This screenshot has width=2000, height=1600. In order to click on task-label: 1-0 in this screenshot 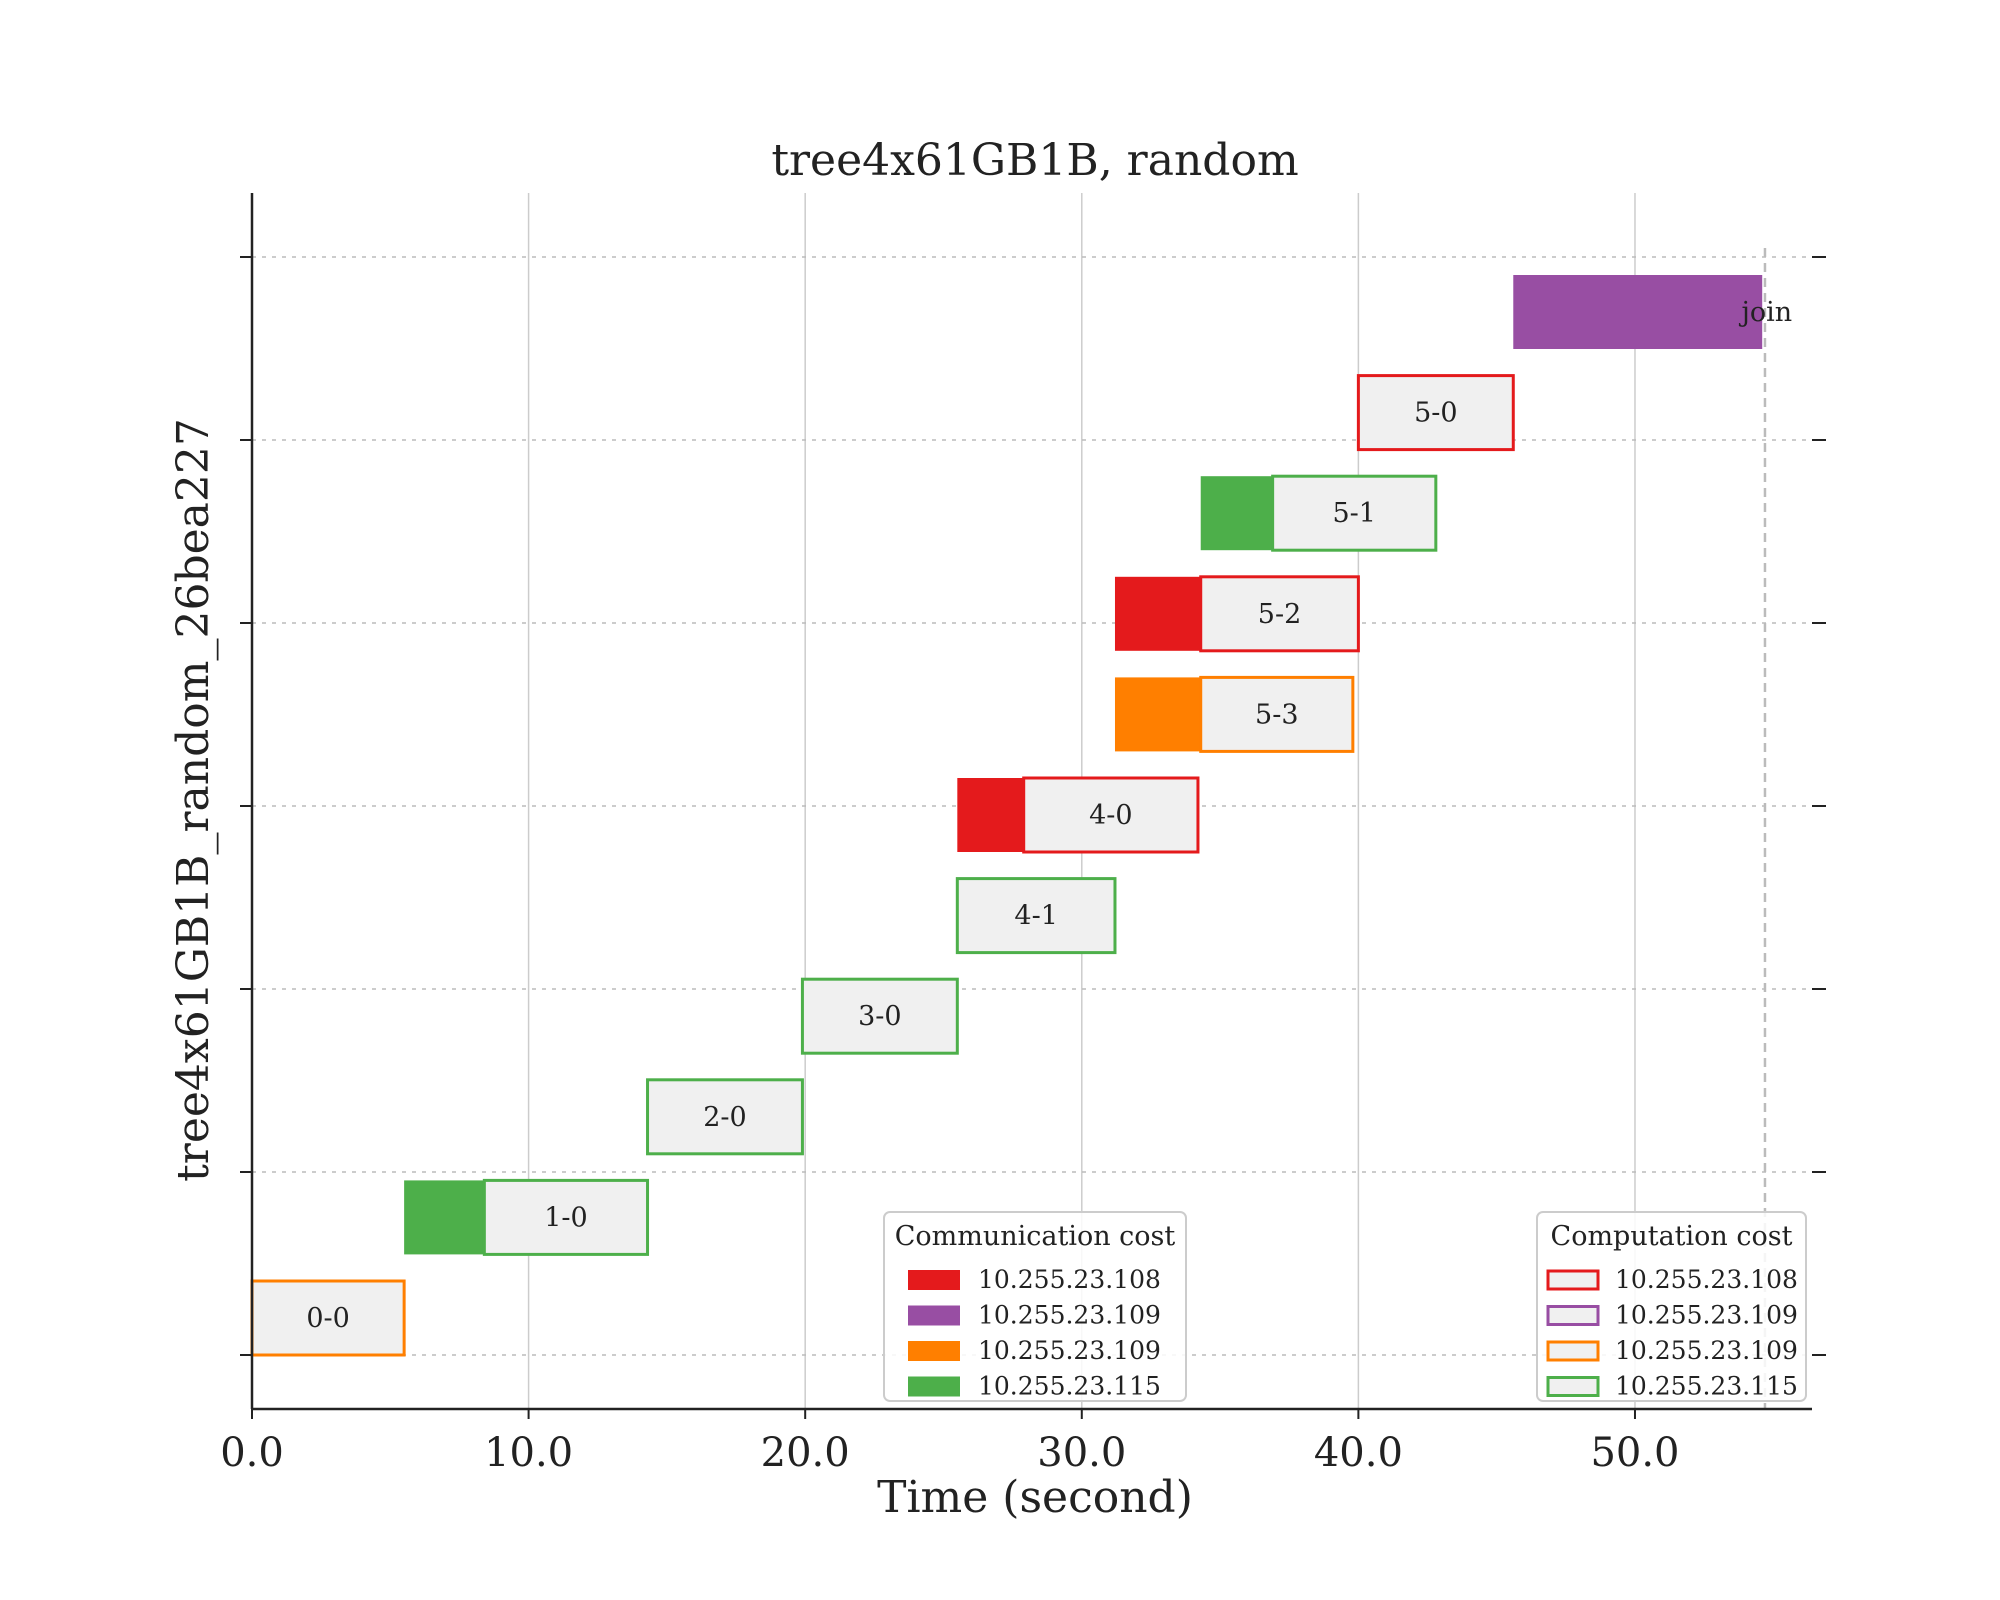, I will do `click(565, 1217)`.